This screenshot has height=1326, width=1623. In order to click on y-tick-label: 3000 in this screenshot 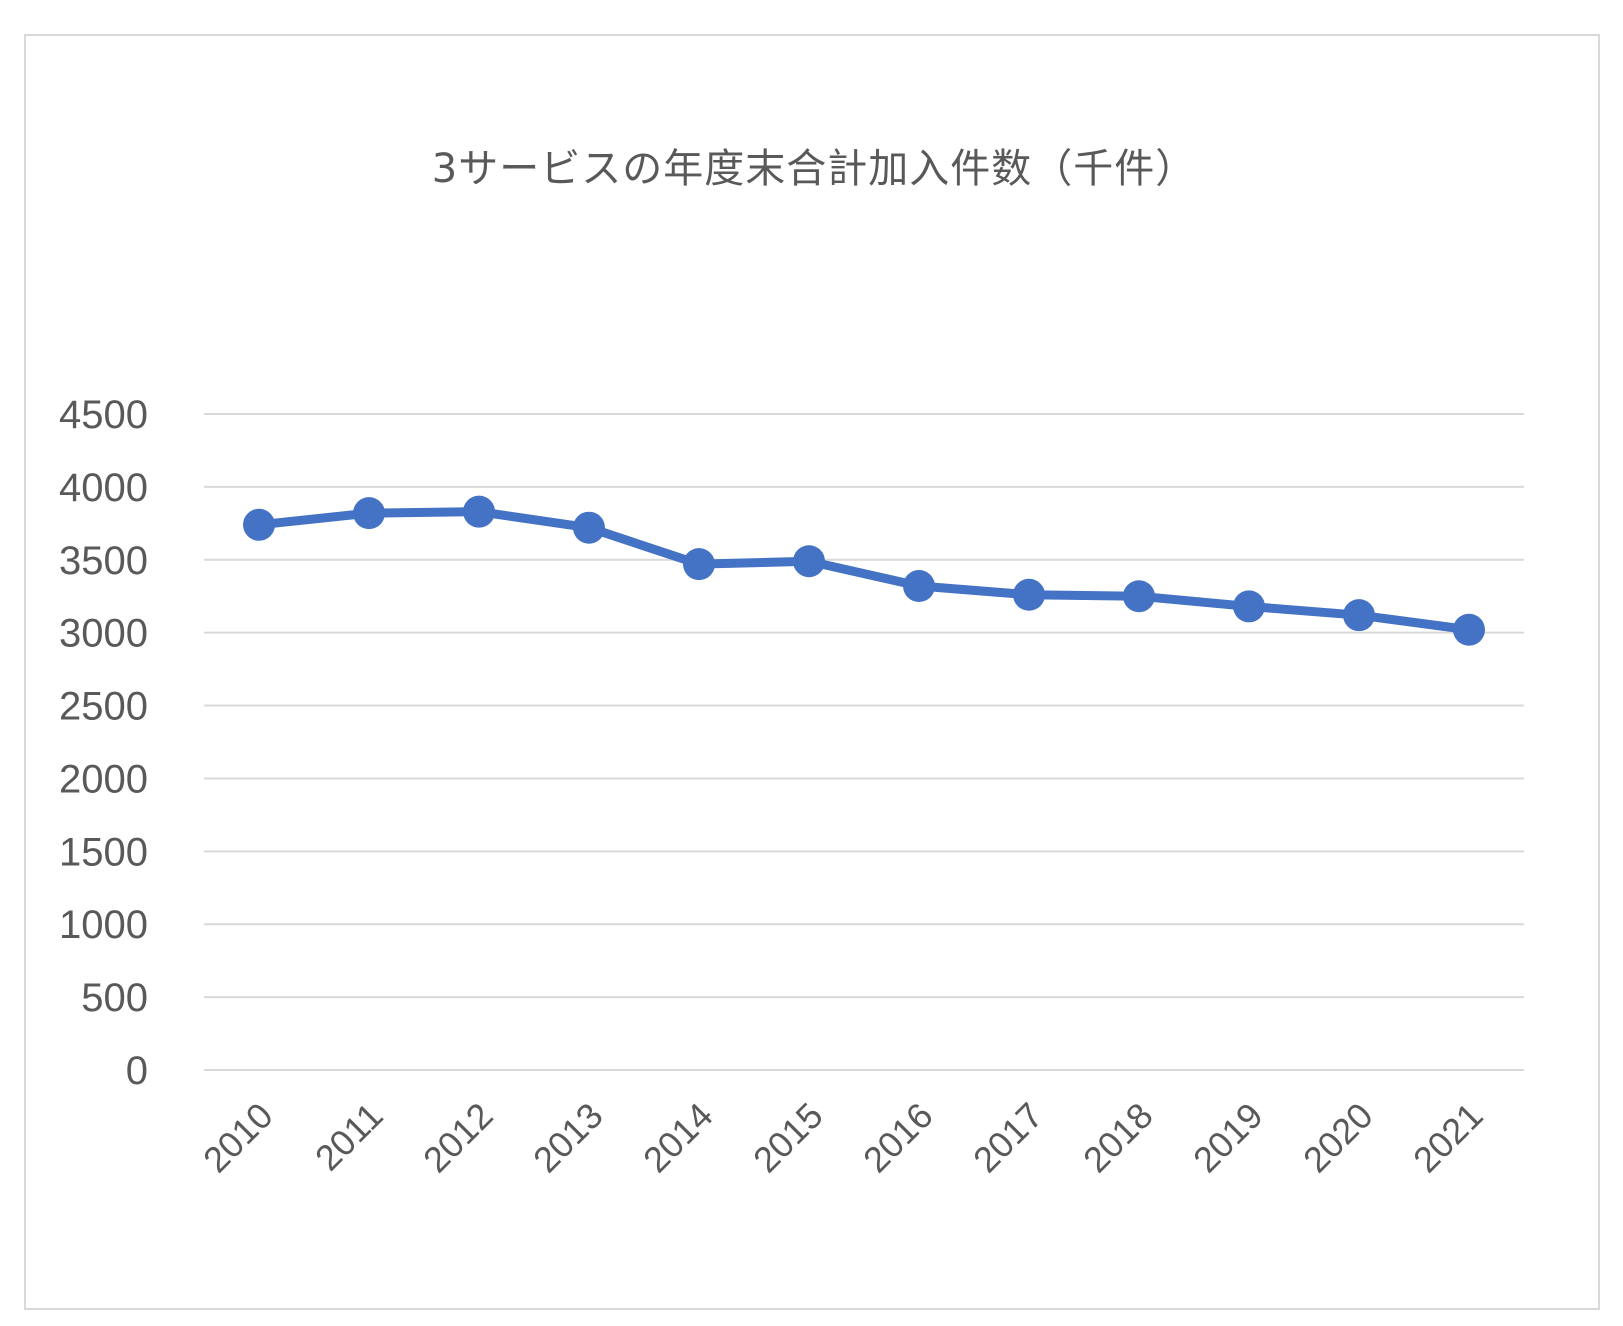, I will do `click(103, 634)`.